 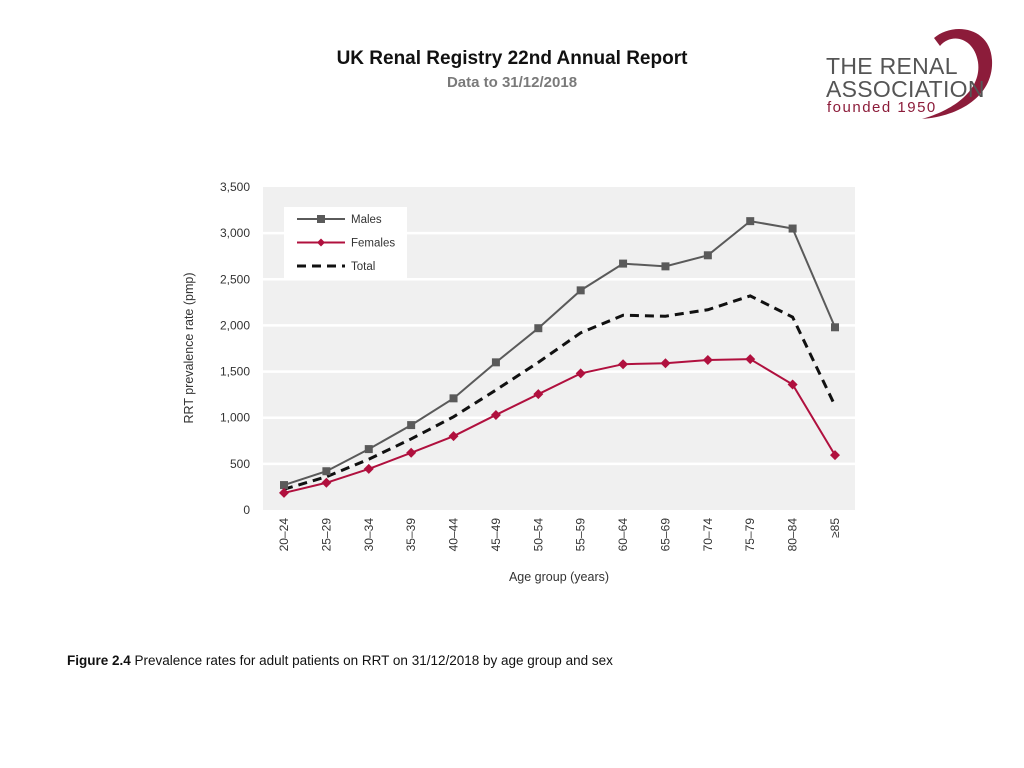 I want to click on legend-marker-diamond-icon, so click(x=321, y=242).